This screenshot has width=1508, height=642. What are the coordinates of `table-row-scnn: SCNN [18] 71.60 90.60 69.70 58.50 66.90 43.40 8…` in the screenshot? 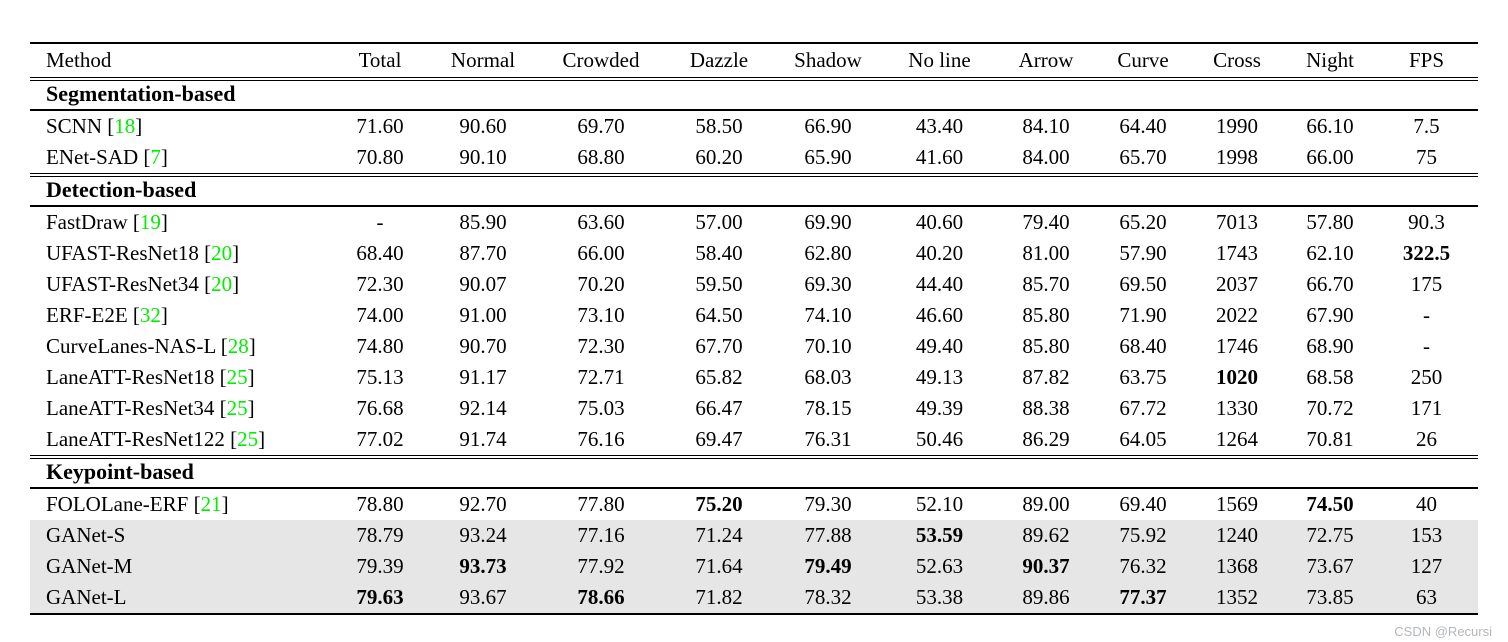 It's located at (754, 126).